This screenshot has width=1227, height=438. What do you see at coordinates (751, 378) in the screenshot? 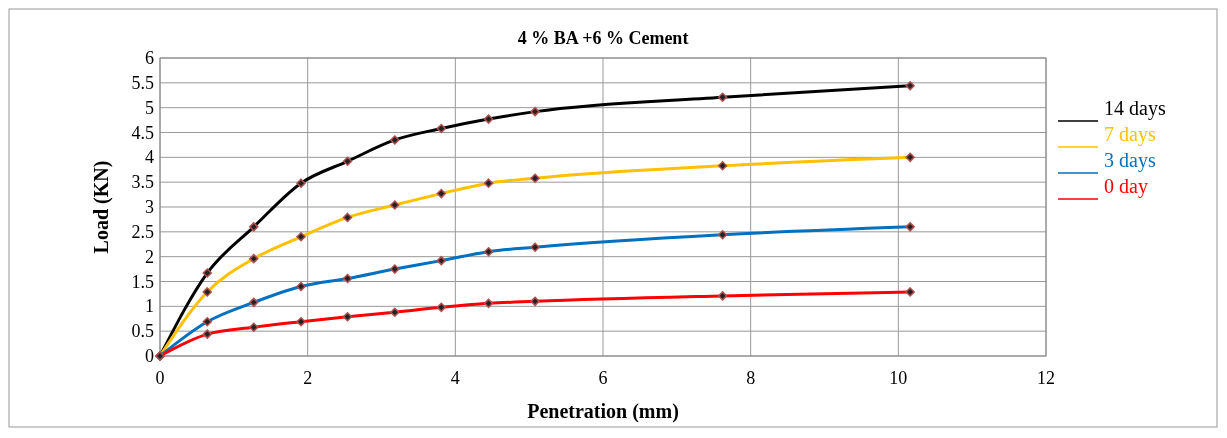
I see `x-tick-label: 8` at bounding box center [751, 378].